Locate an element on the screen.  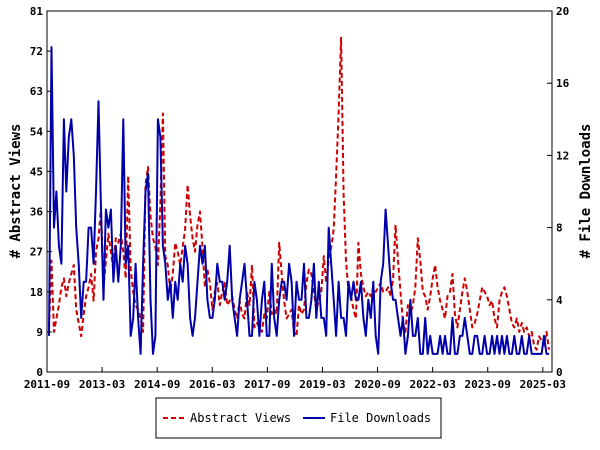
right-axis: 0 4 8 12 16 20 is located at coordinates (558, 192).